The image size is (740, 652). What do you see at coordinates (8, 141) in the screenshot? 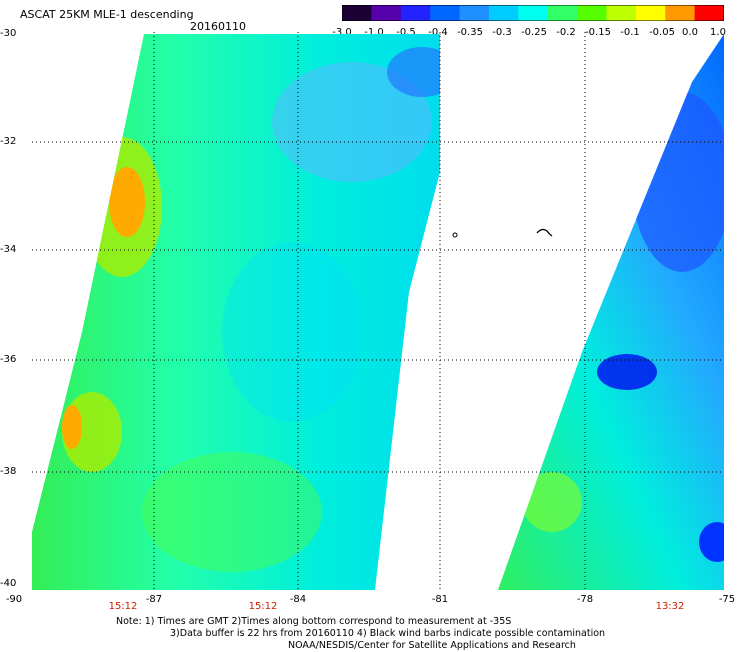
I see `y-label: -32` at bounding box center [8, 141].